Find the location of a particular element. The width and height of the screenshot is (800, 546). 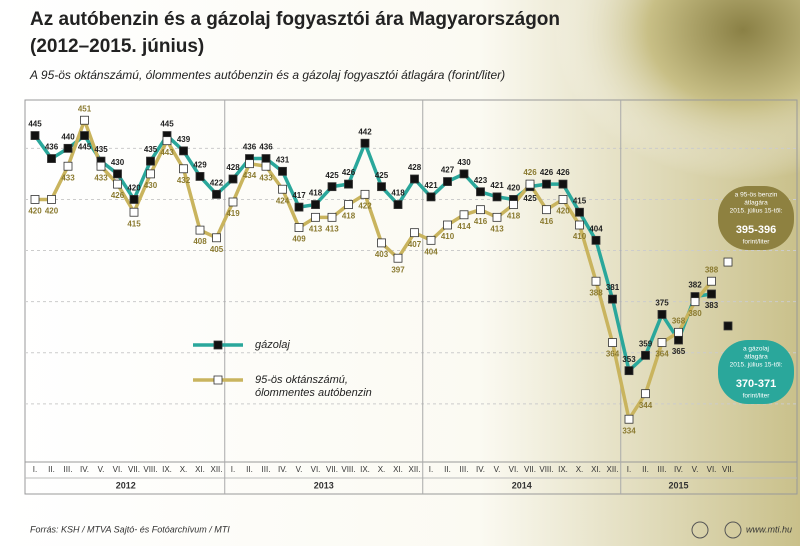

data-label: 381 is located at coordinates (613, 287).